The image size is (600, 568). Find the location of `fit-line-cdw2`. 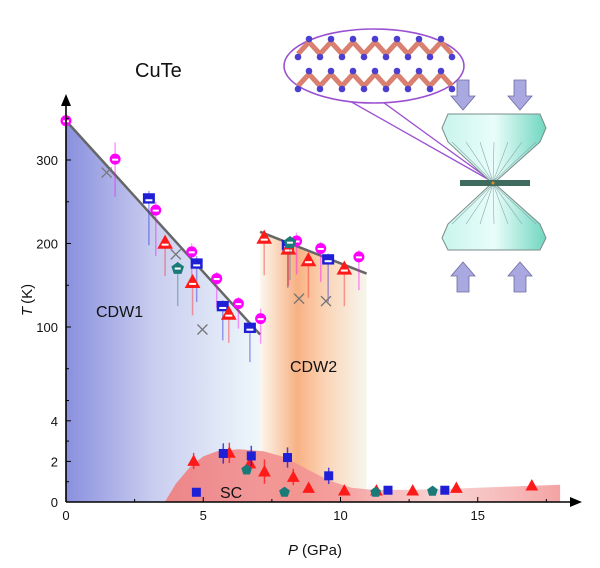

fit-line-cdw2 is located at coordinates (313, 252).